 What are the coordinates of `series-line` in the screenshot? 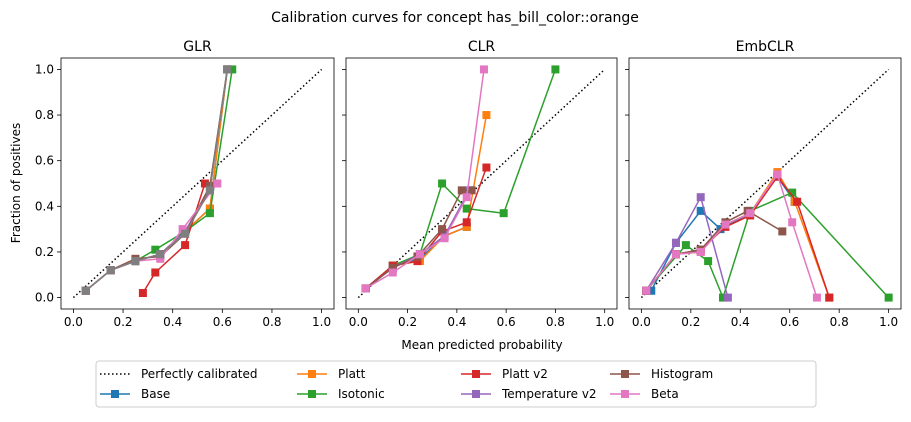 It's located at (687, 247).